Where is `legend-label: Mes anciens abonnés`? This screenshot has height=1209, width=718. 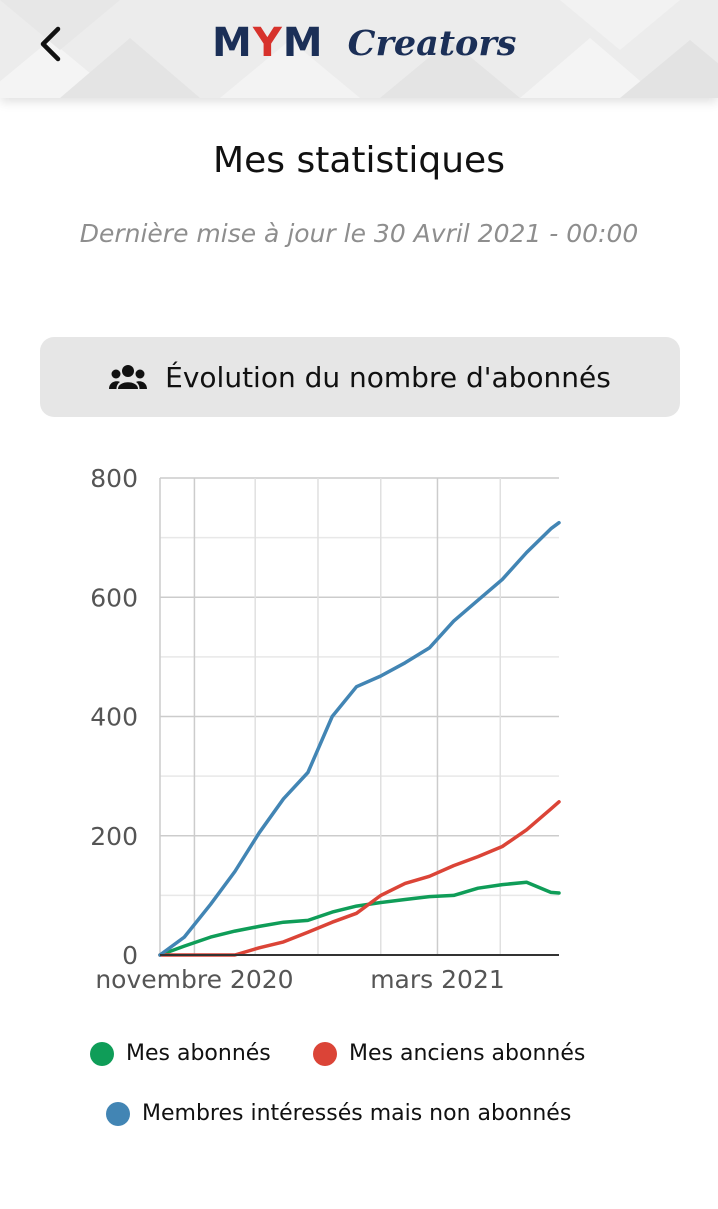
legend-label: Mes anciens abonnés is located at coordinates (467, 1053).